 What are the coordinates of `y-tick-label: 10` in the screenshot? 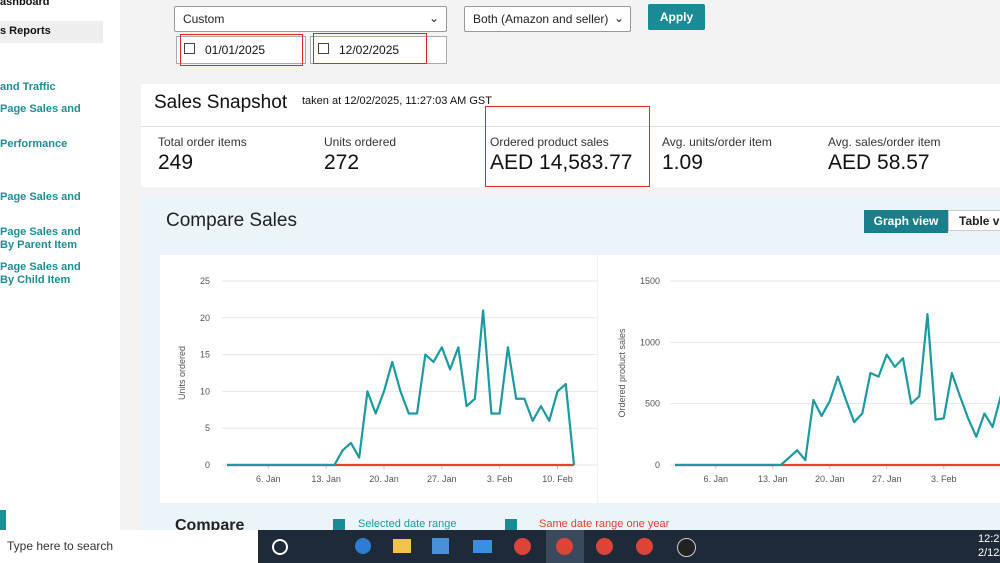 It's located at (205, 391).